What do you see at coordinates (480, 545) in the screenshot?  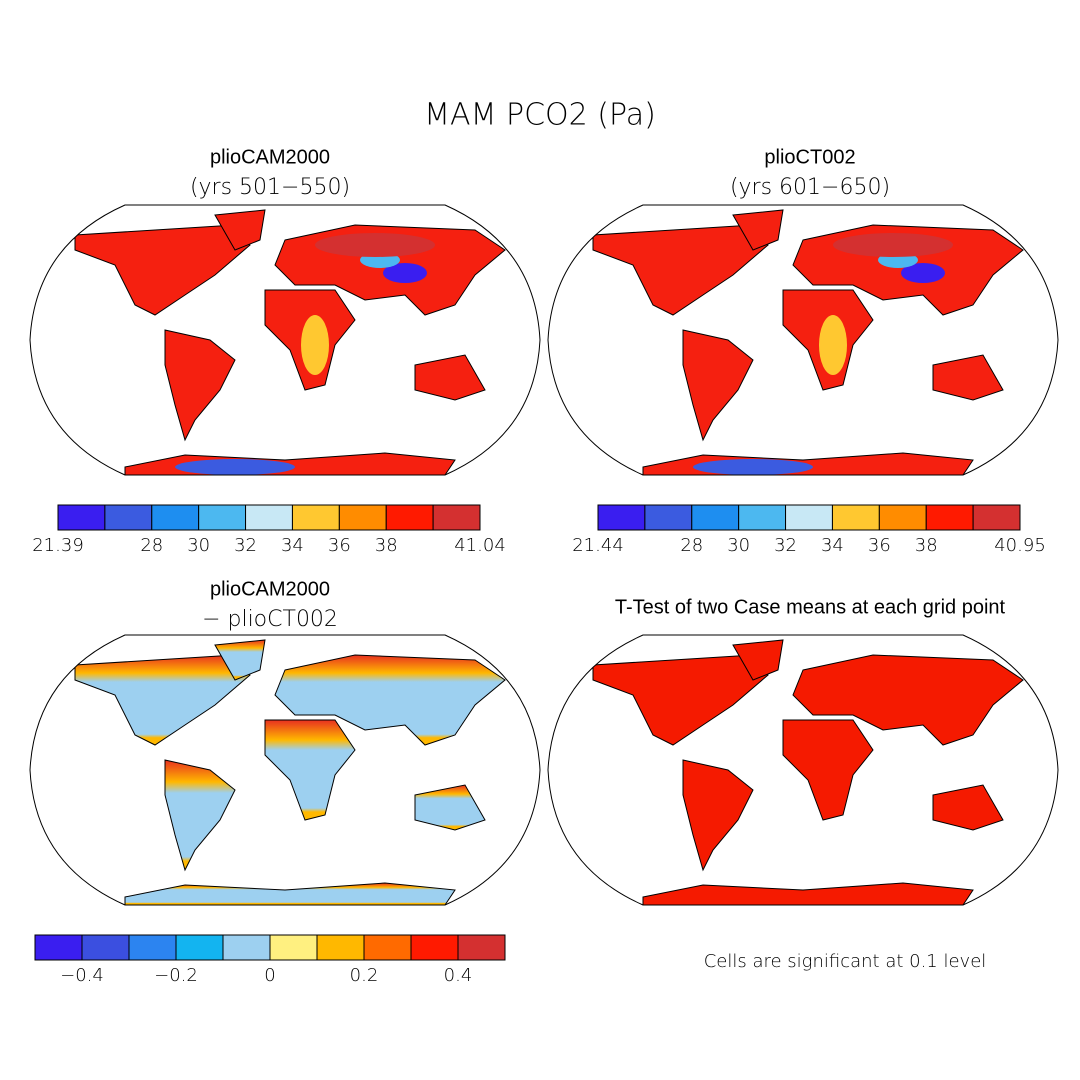 I see `colorbar-label: 41.04` at bounding box center [480, 545].